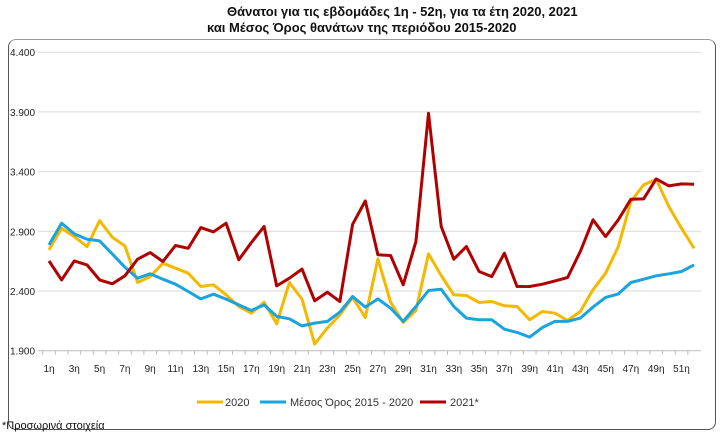 The image size is (720, 435). I want to click on x-tick-label: 29η, so click(403, 369).